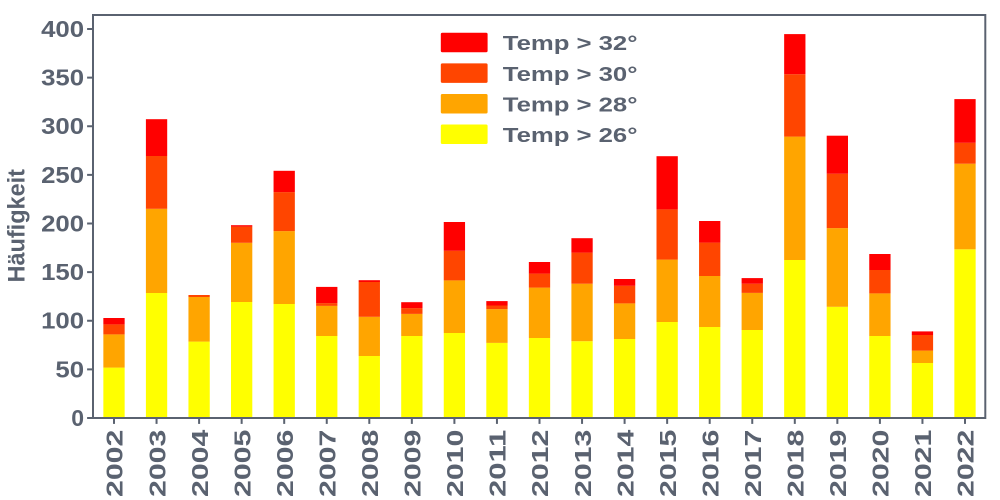  What do you see at coordinates (62, 175) in the screenshot?
I see `svg-text: 250` at bounding box center [62, 175].